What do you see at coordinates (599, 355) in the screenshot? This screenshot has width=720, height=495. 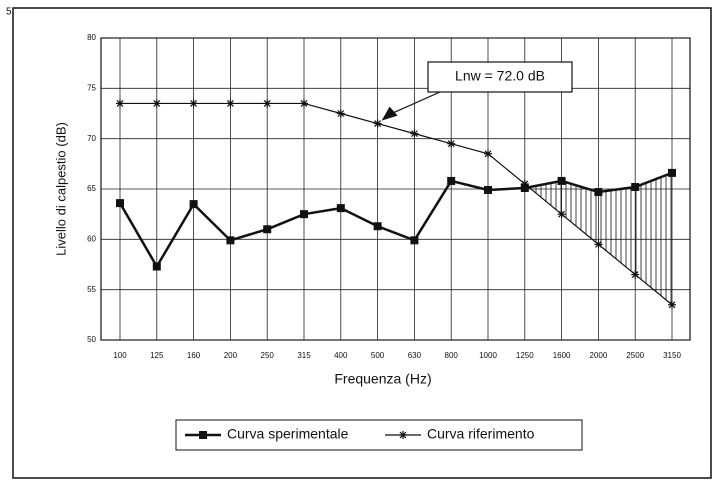 I see `x-tick-label: 2000` at bounding box center [599, 355].